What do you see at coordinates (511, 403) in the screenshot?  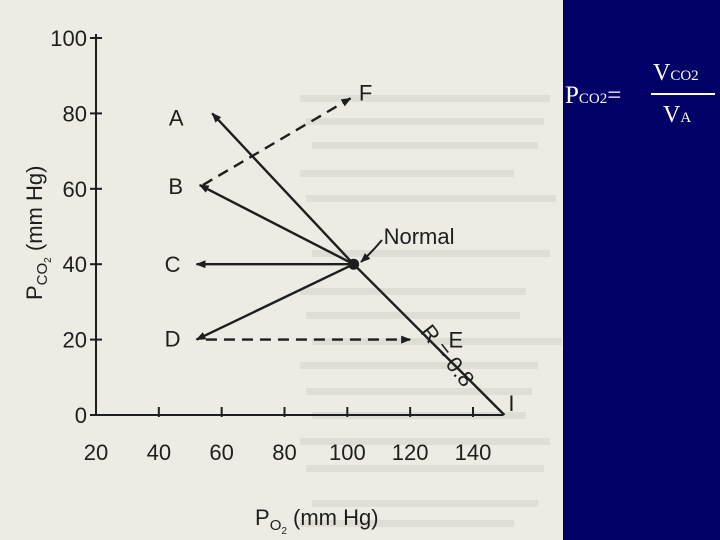 I see `point-label-i: I` at bounding box center [511, 403].